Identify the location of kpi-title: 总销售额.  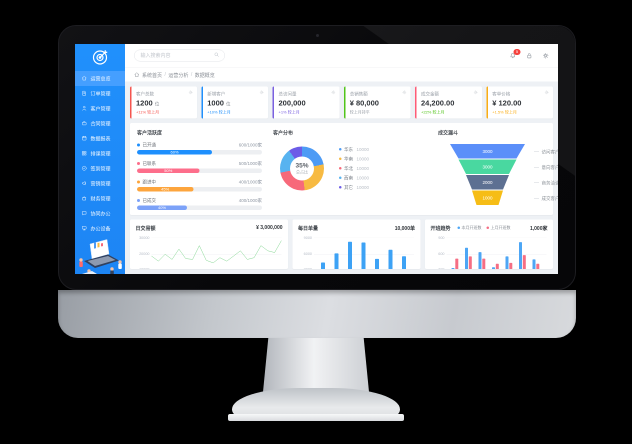
(358, 94).